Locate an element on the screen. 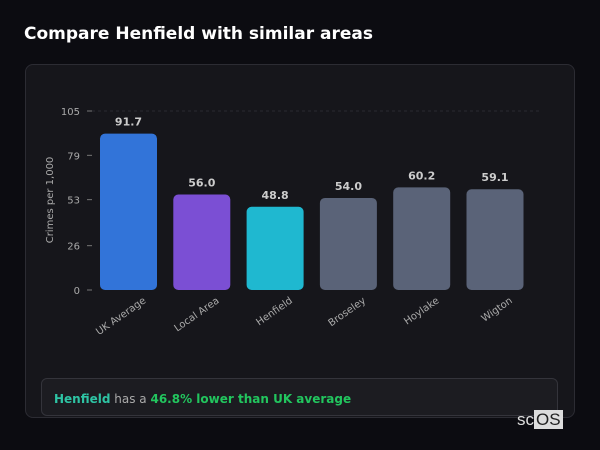  comparison-highlight: 46.8% lower than UK average is located at coordinates (251, 399).